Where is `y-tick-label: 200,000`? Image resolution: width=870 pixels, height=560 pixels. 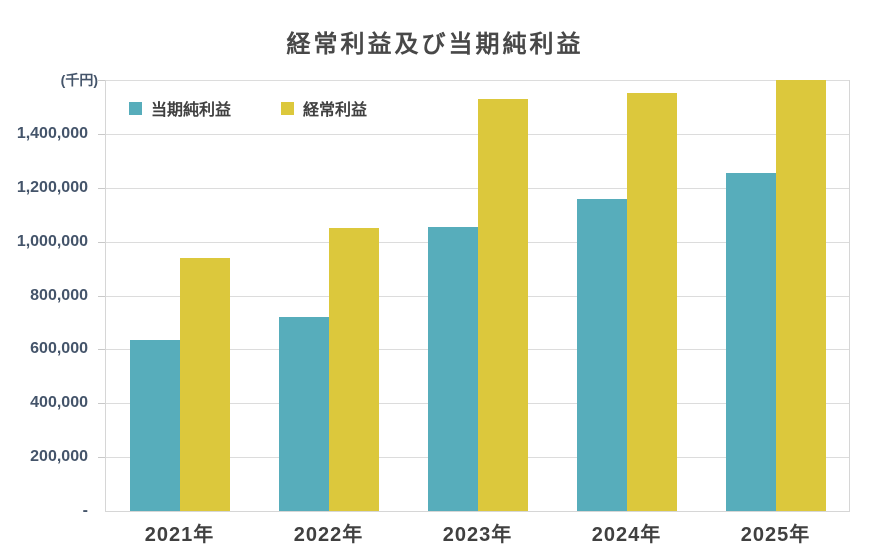 y-tick-label: 200,000 is located at coordinates (59, 457).